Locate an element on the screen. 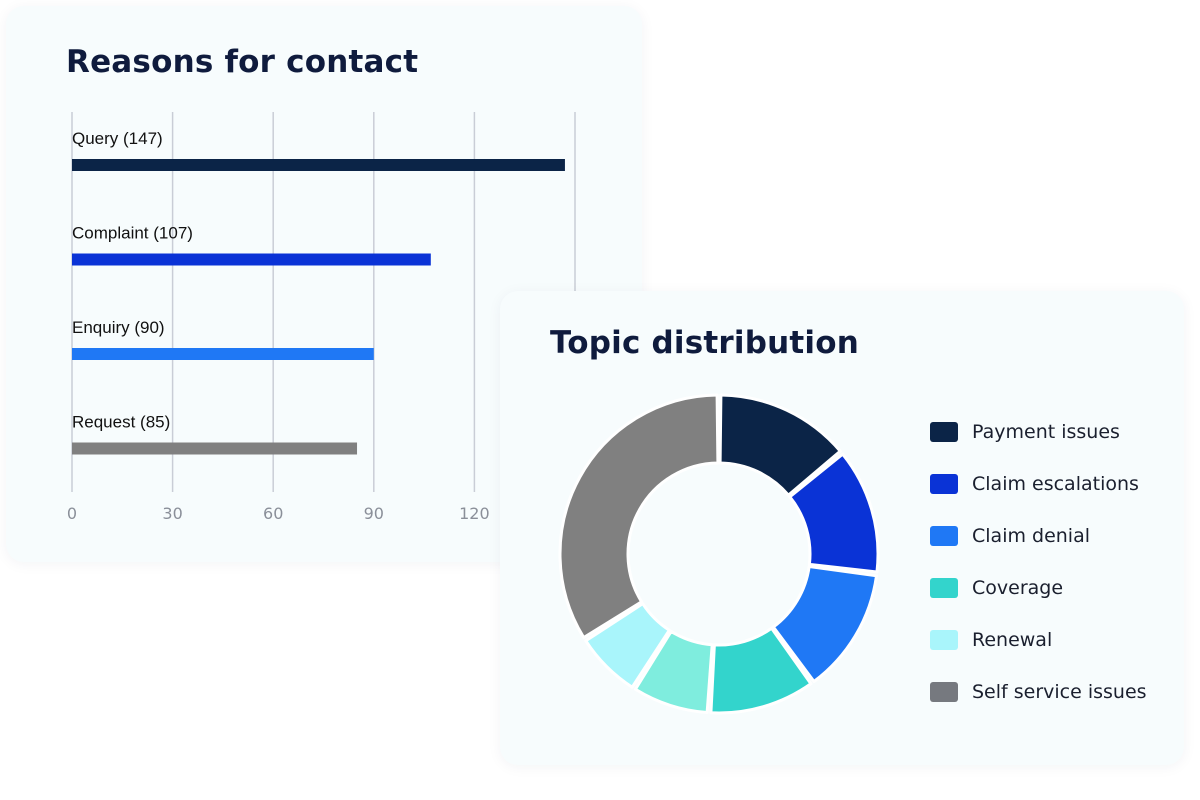 The height and width of the screenshot is (800, 1200). legend-item: Self service issues is located at coordinates (1038, 692).